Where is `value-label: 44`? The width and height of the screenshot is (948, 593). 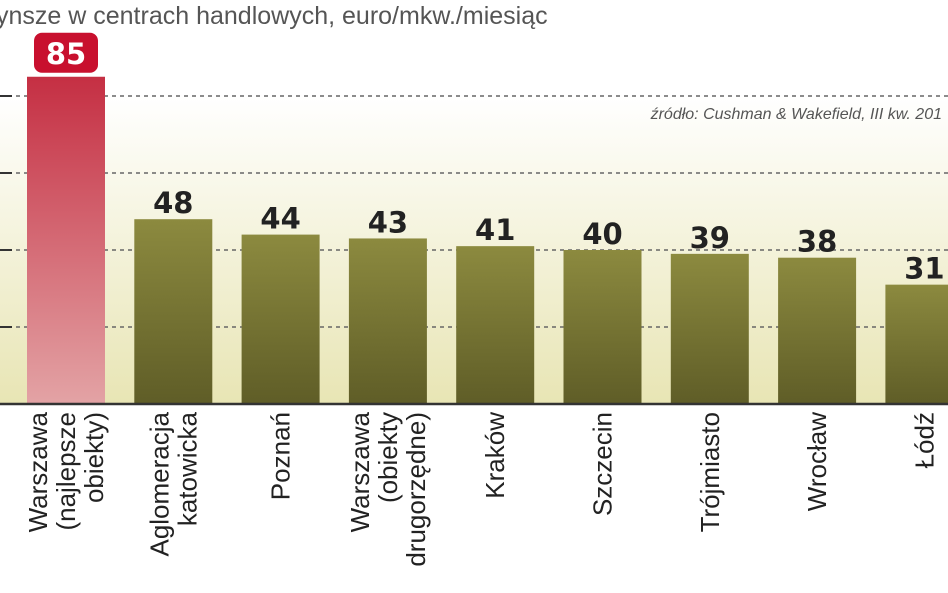
value-label: 44 is located at coordinates (280, 219).